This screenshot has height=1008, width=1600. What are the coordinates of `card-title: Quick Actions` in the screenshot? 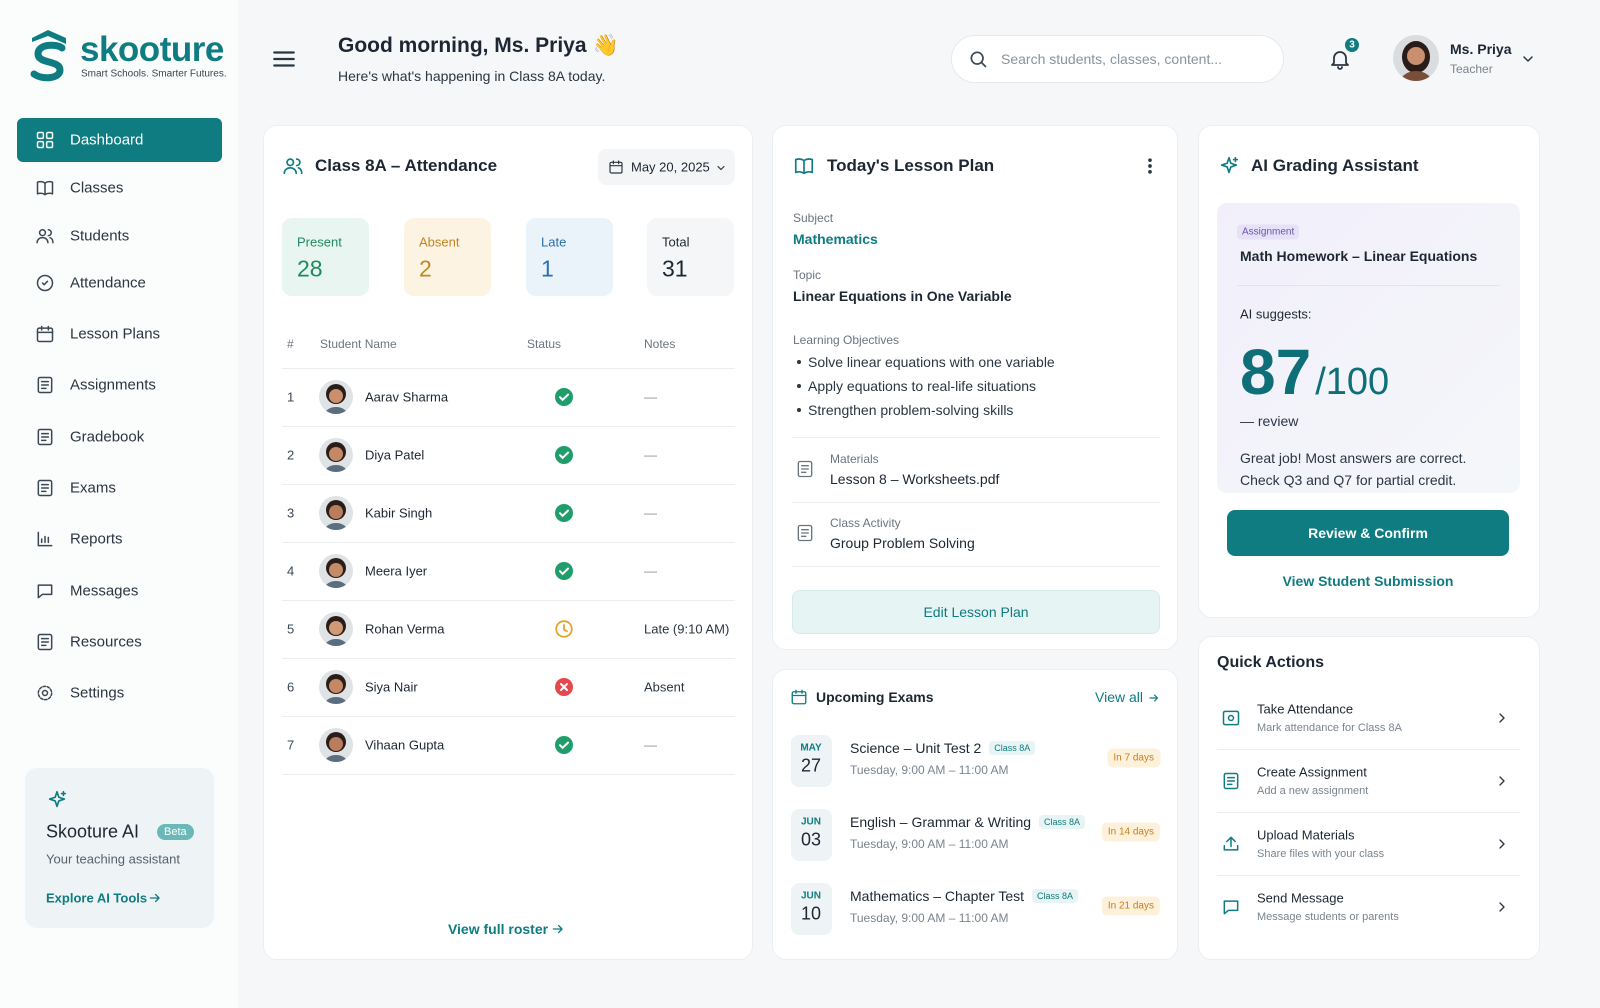 It's located at (1270, 662).